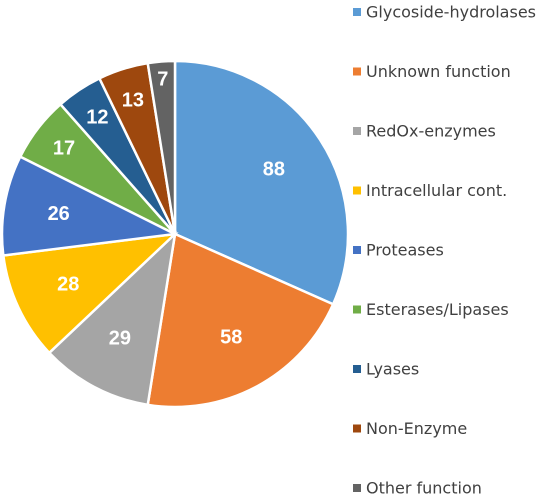 The height and width of the screenshot is (497, 550). What do you see at coordinates (161, 147) in the screenshot?
I see `pie-slice-other-function` at bounding box center [161, 147].